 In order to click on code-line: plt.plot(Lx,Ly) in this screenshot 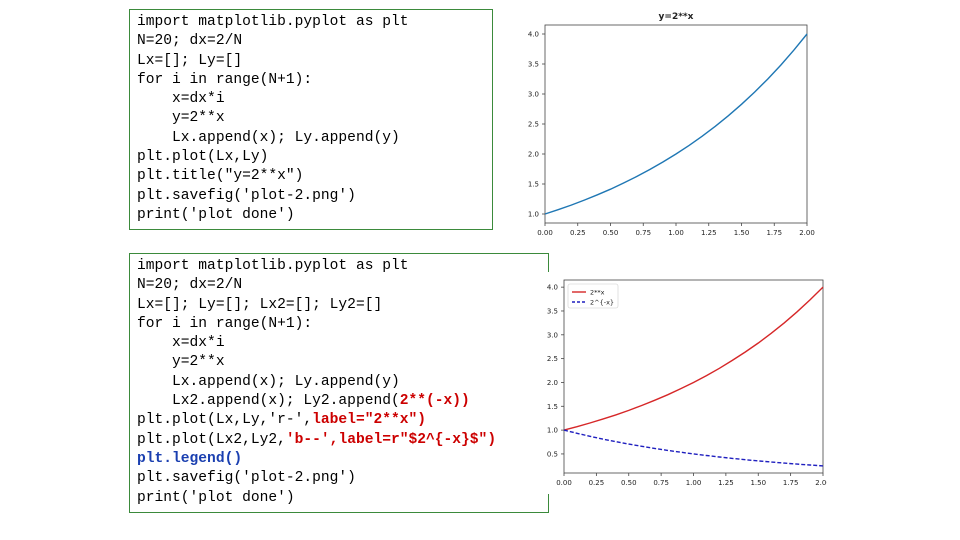, I will do `click(202, 157)`.